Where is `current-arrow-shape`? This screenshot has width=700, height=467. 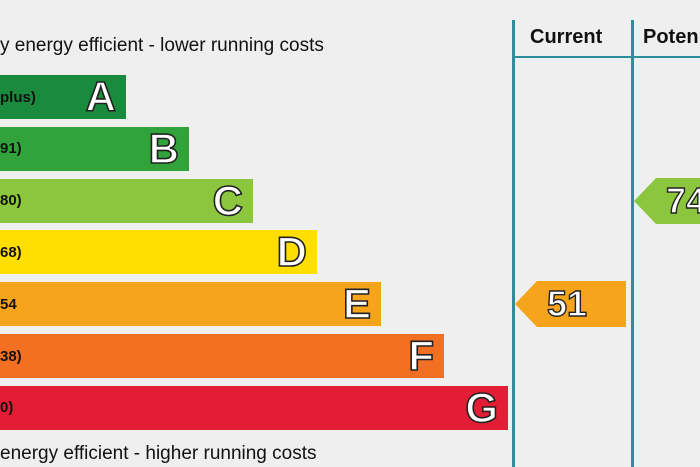
current-arrow-shape is located at coordinates (570, 304).